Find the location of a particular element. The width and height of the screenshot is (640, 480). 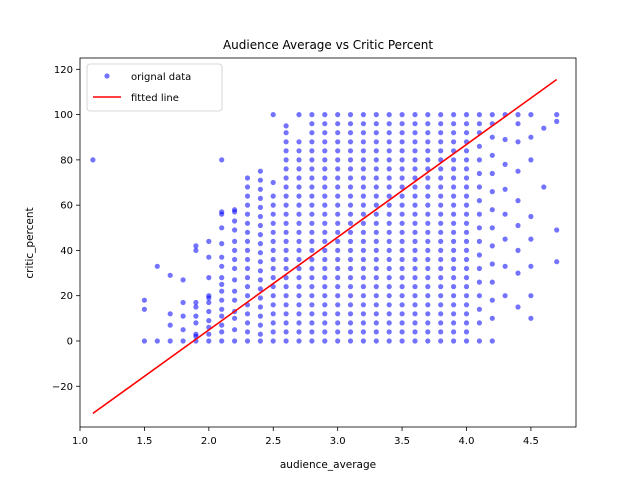

x-tick-label: 2.0 is located at coordinates (209, 441).